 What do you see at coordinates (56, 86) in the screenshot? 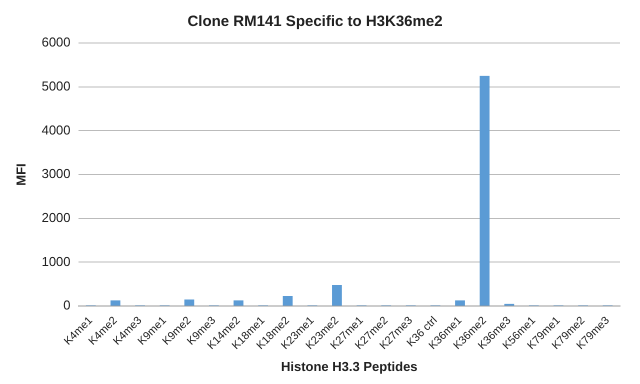
I see `y-tick-label: 5000` at bounding box center [56, 86].